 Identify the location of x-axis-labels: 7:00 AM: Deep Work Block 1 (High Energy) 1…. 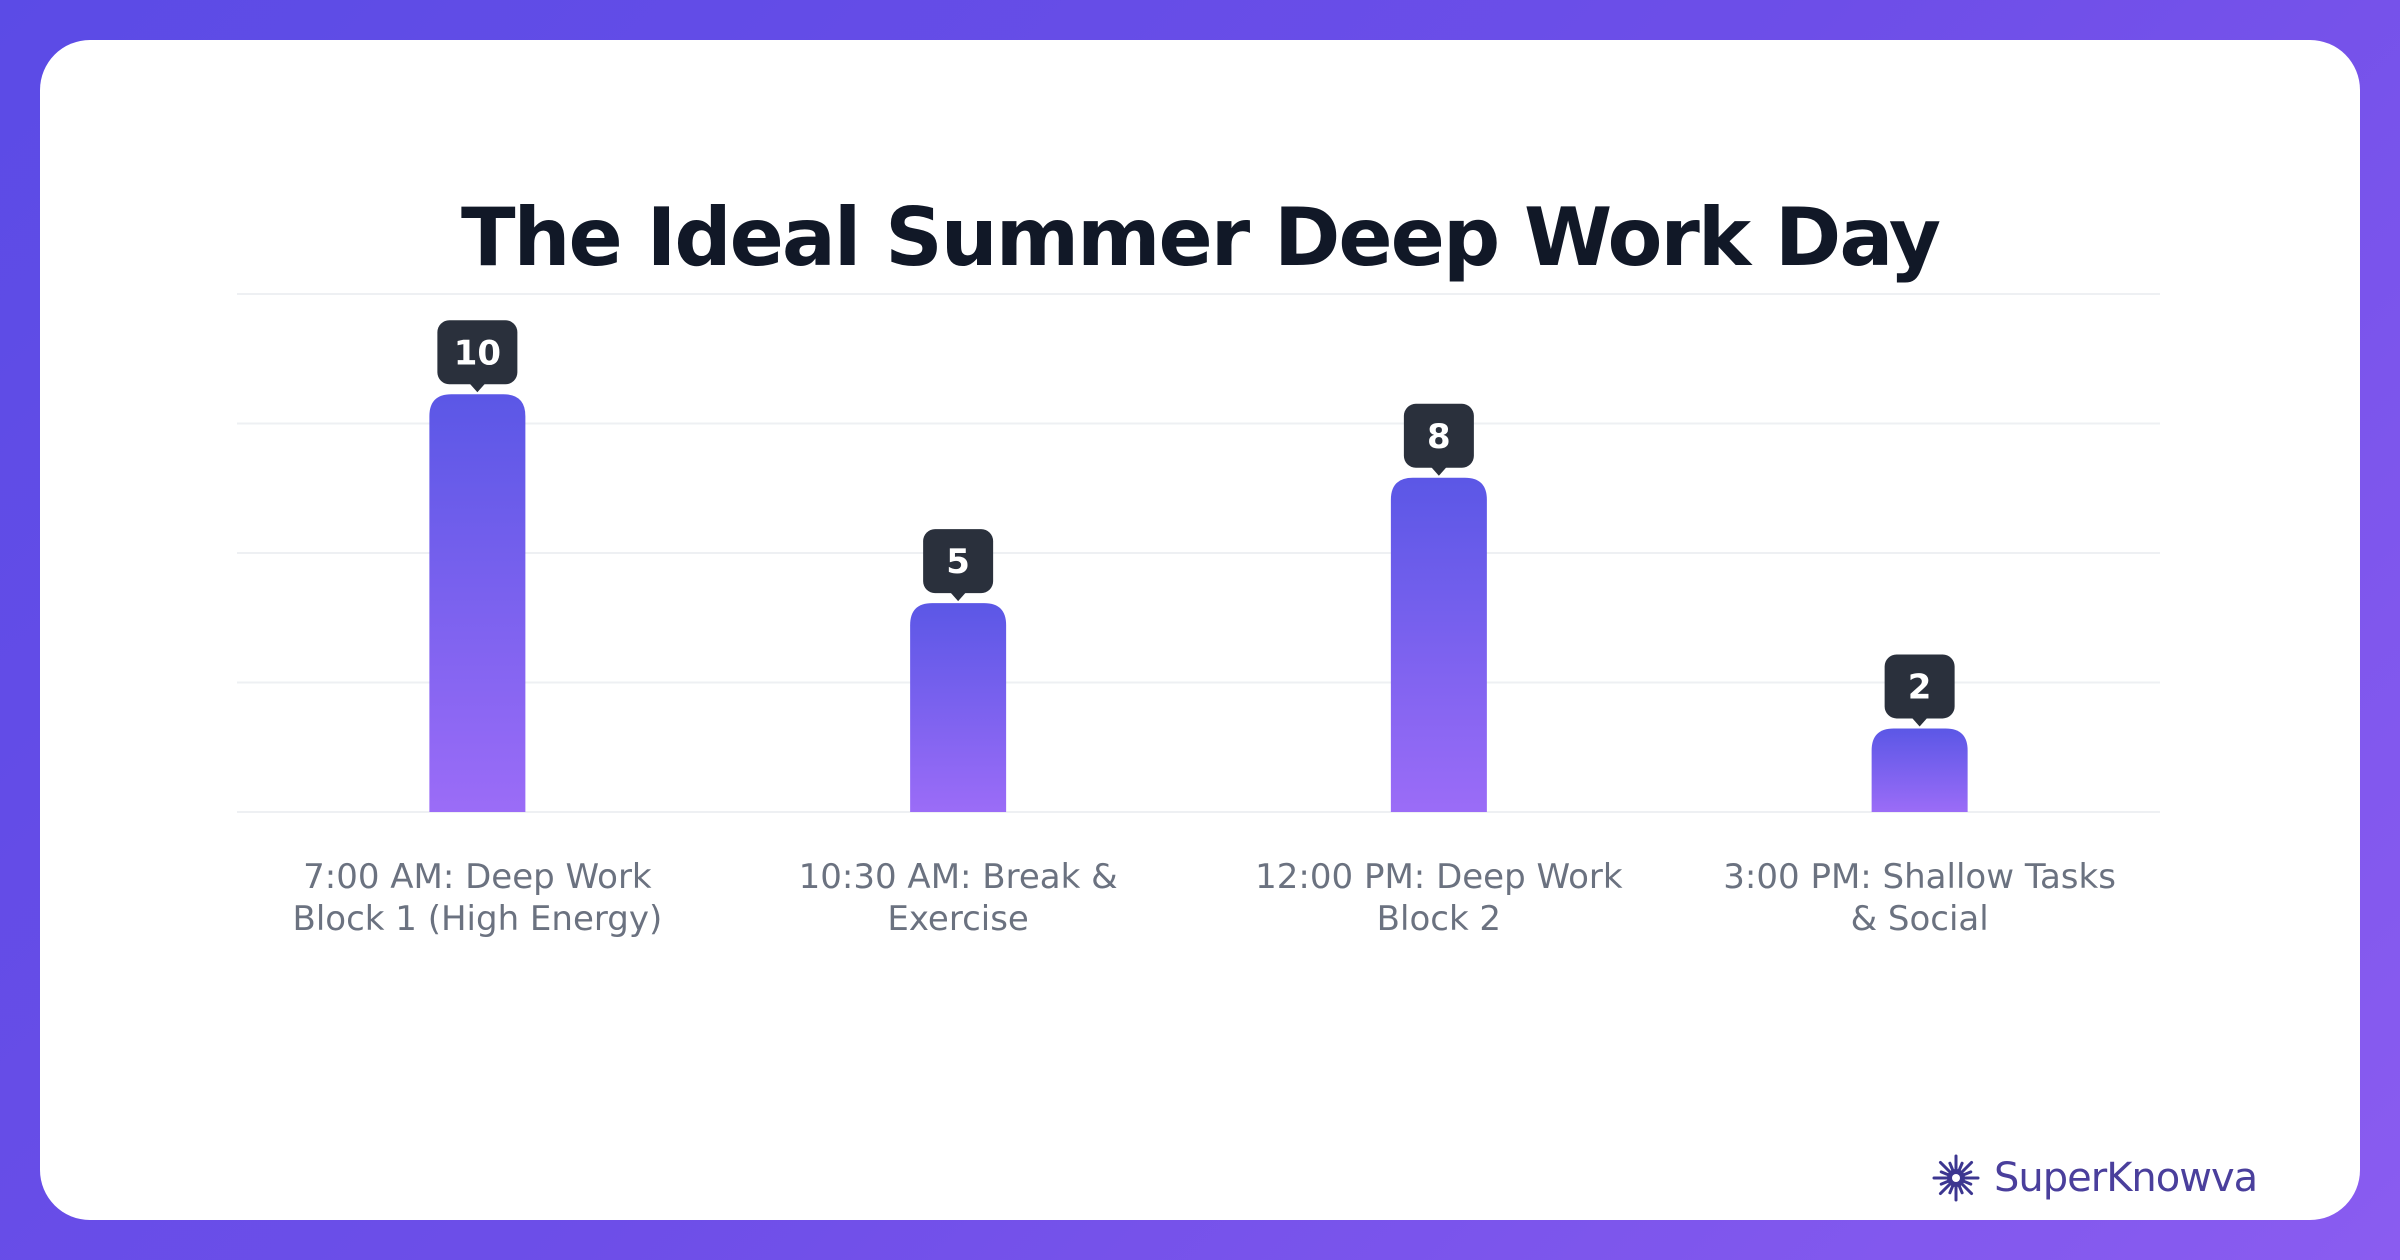
(1204, 898).